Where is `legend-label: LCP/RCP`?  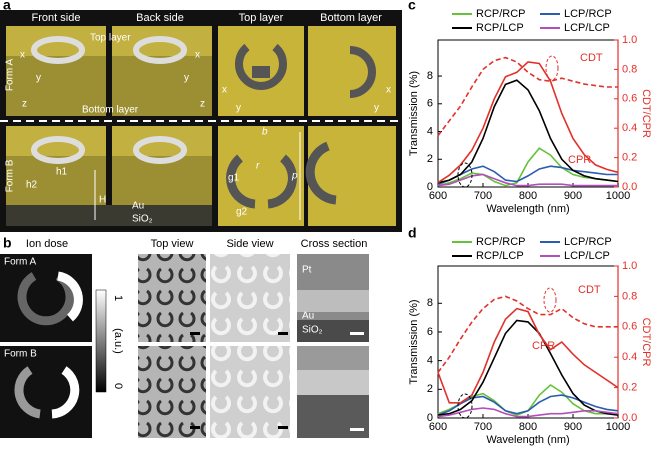 legend-label: LCP/RCP is located at coordinates (588, 242).